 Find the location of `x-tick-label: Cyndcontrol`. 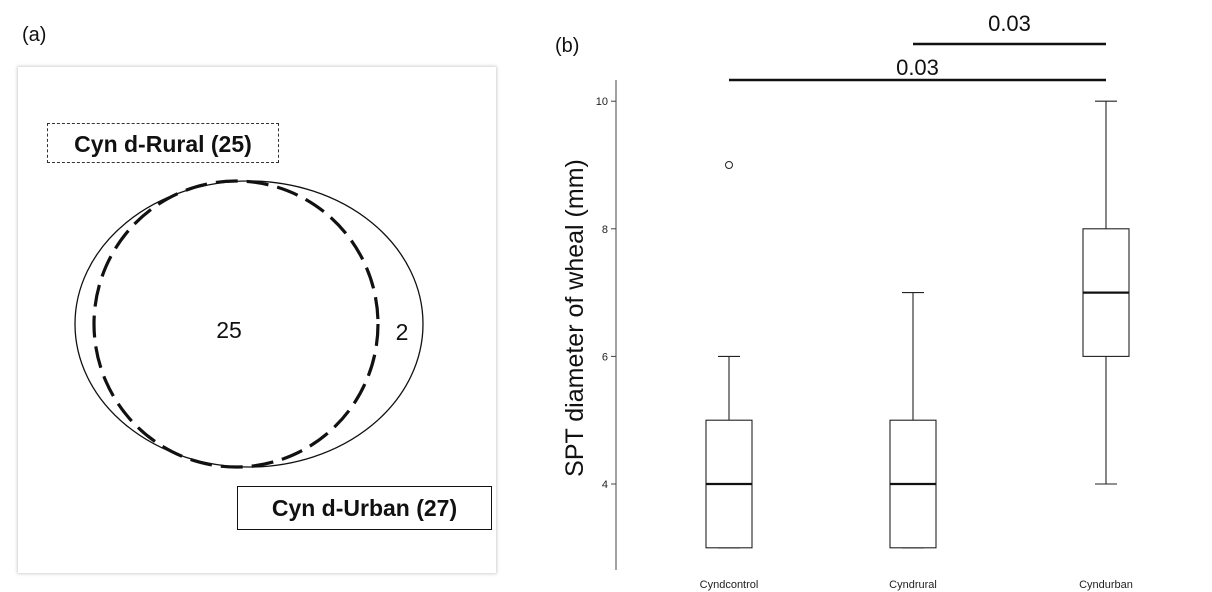

x-tick-label: Cyndcontrol is located at coordinates (729, 585).